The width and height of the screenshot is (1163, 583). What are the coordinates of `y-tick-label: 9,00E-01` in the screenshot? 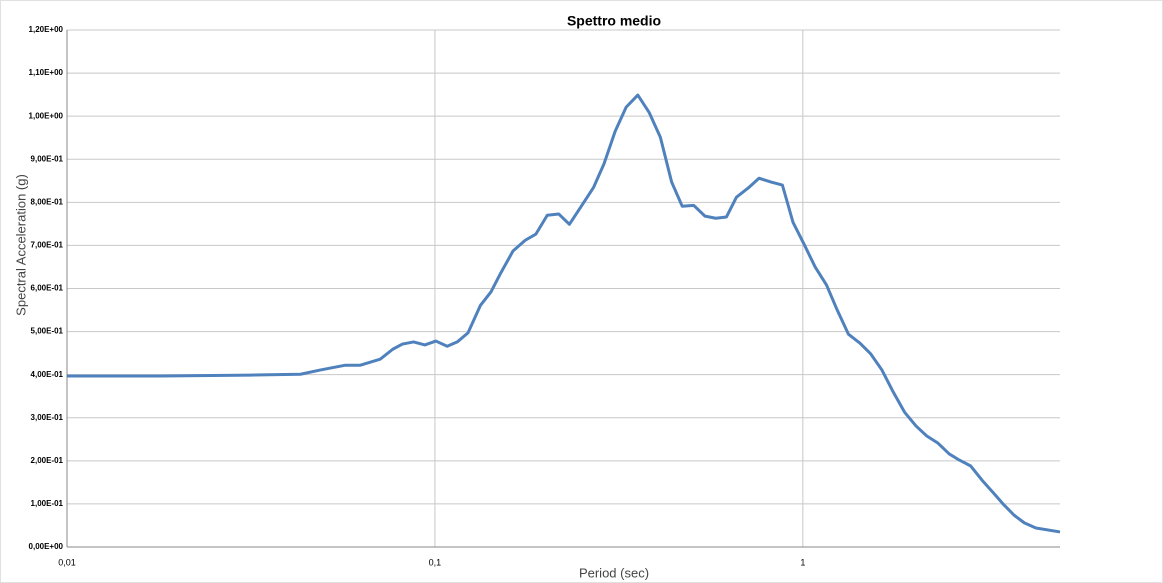 It's located at (47, 158).